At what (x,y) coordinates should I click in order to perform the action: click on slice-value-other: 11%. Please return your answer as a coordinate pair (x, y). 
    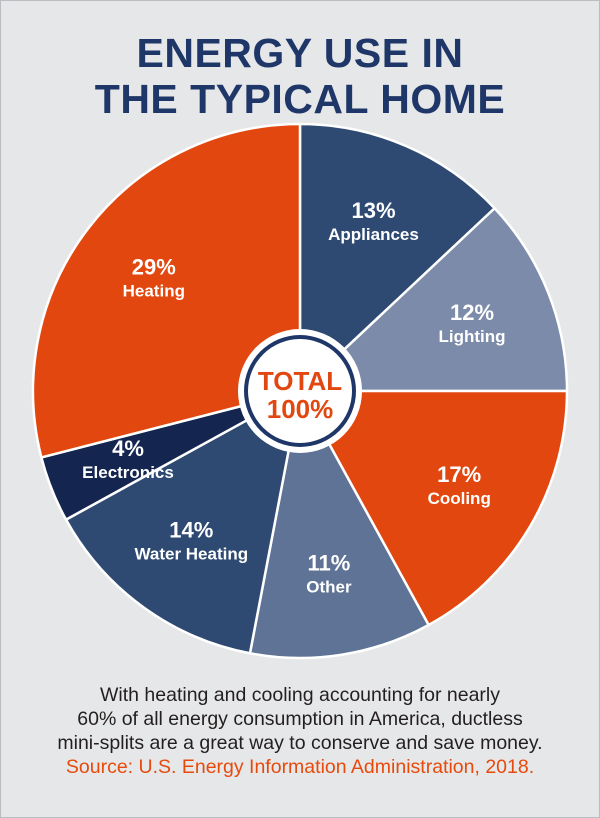
    Looking at the image, I should click on (328, 563).